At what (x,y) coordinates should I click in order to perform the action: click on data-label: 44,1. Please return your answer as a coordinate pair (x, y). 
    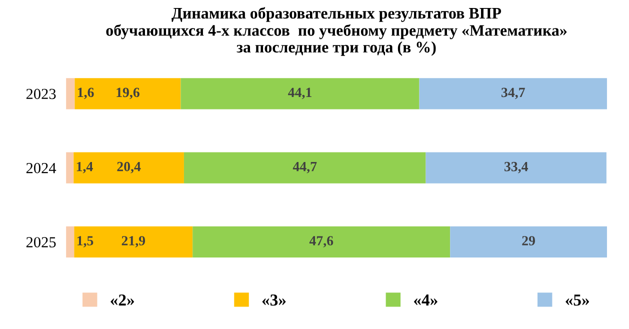
    Looking at the image, I should click on (300, 94).